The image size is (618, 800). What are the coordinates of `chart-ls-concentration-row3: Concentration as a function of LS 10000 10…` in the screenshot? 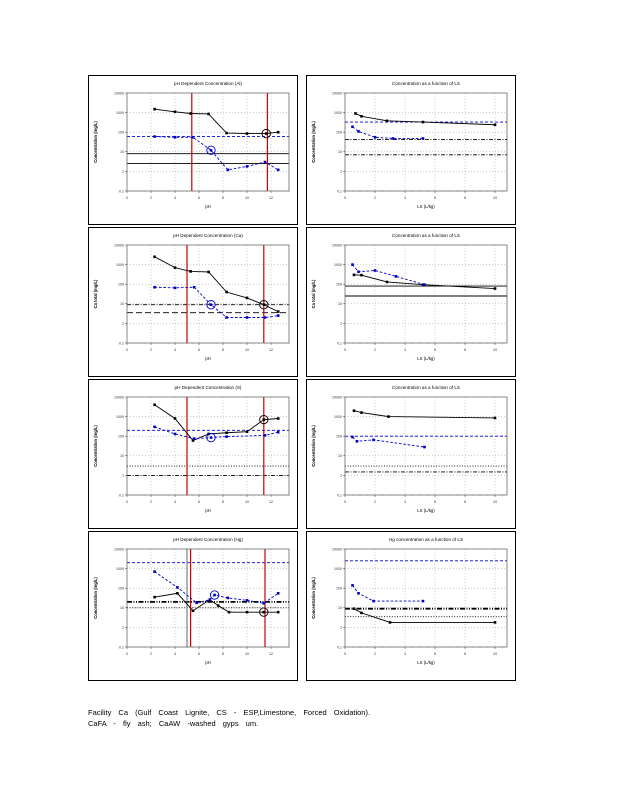 It's located at (411, 454).